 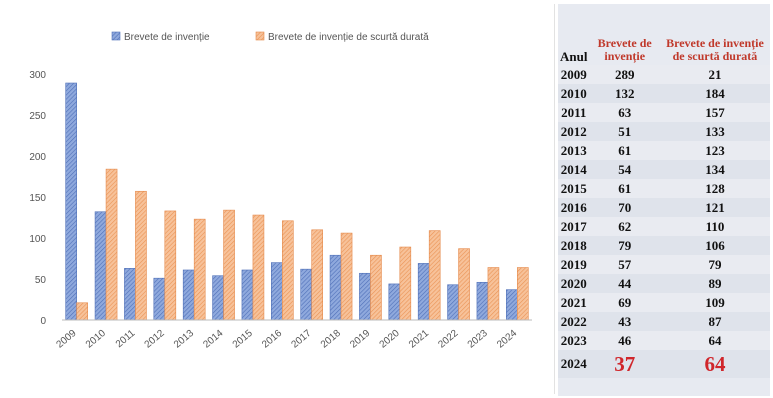 What do you see at coordinates (448, 339) in the screenshot?
I see `x-tick-label: 2022` at bounding box center [448, 339].